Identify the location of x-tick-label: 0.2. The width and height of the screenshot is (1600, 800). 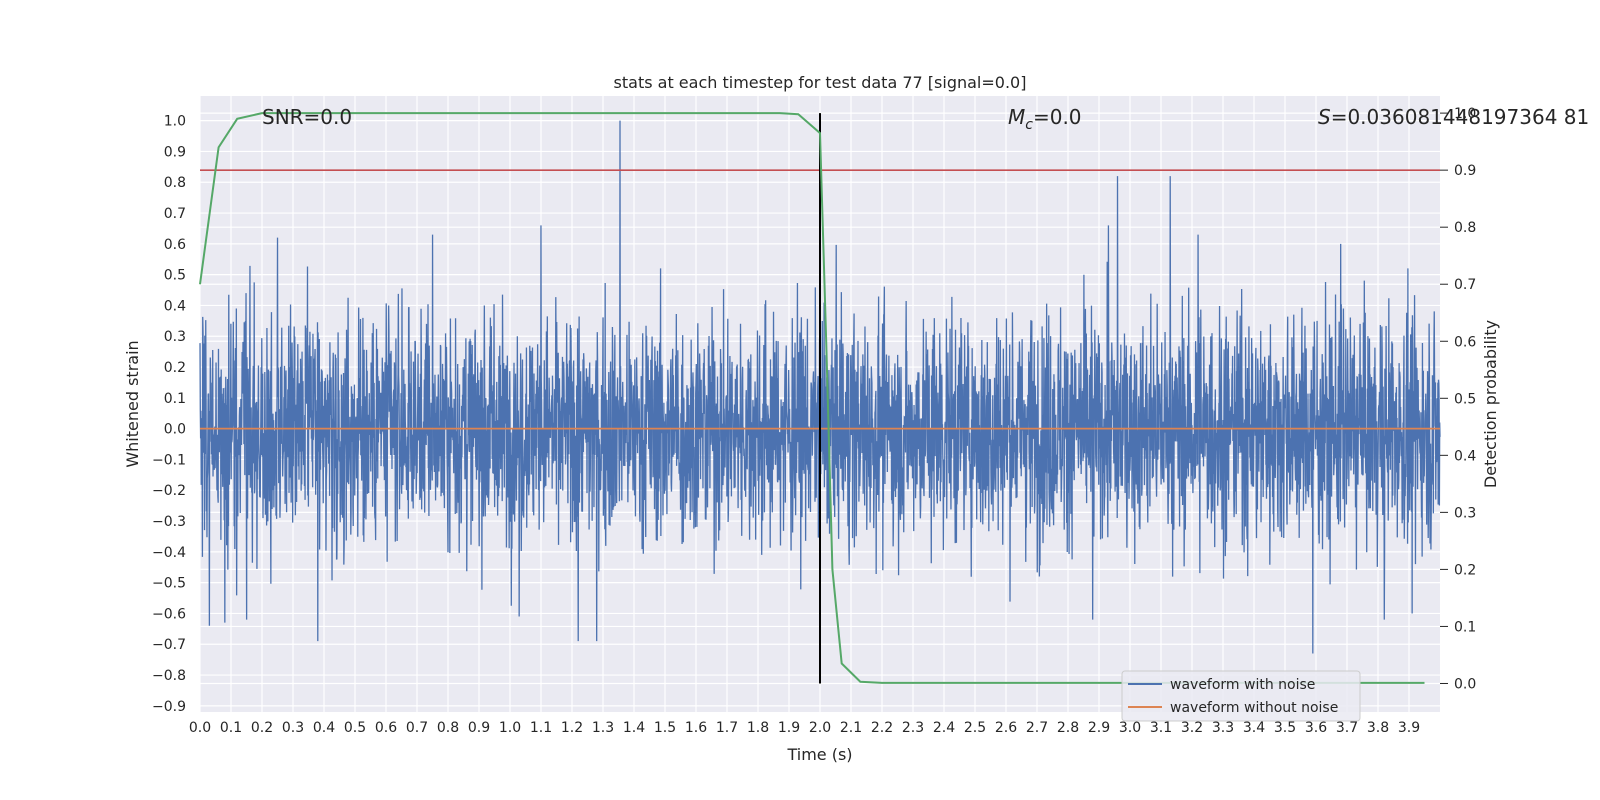
(262, 728).